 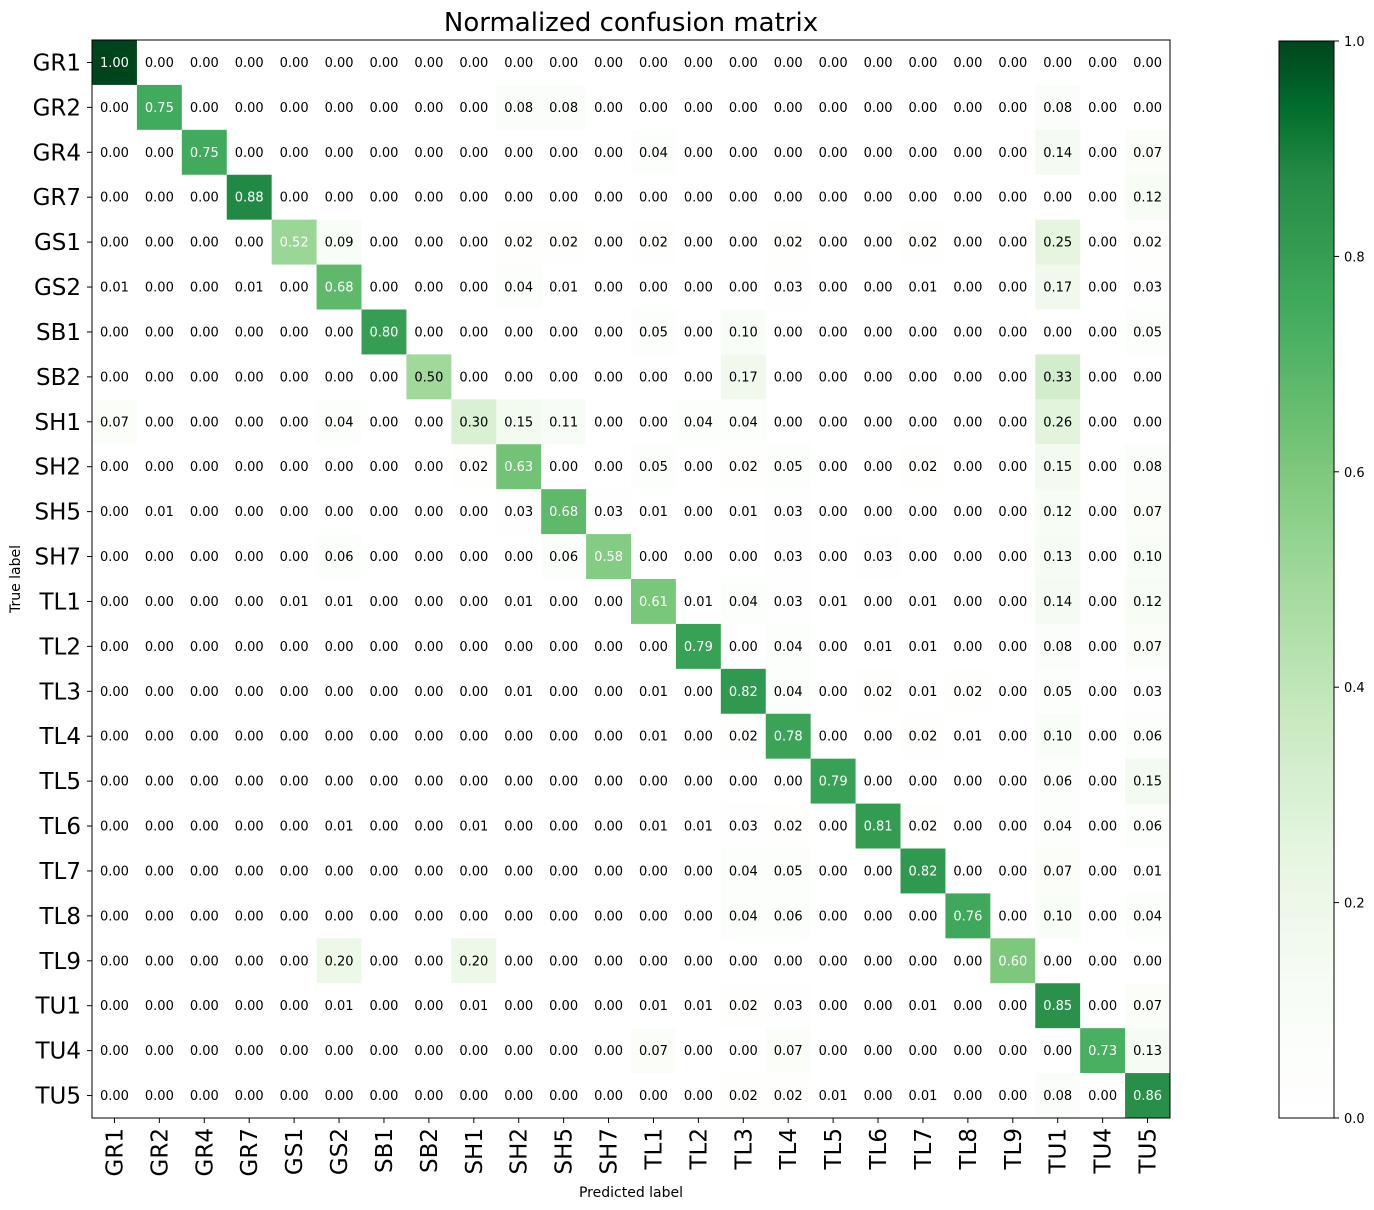 What do you see at coordinates (654, 1149) in the screenshot?
I see `x-tick-label: TL1` at bounding box center [654, 1149].